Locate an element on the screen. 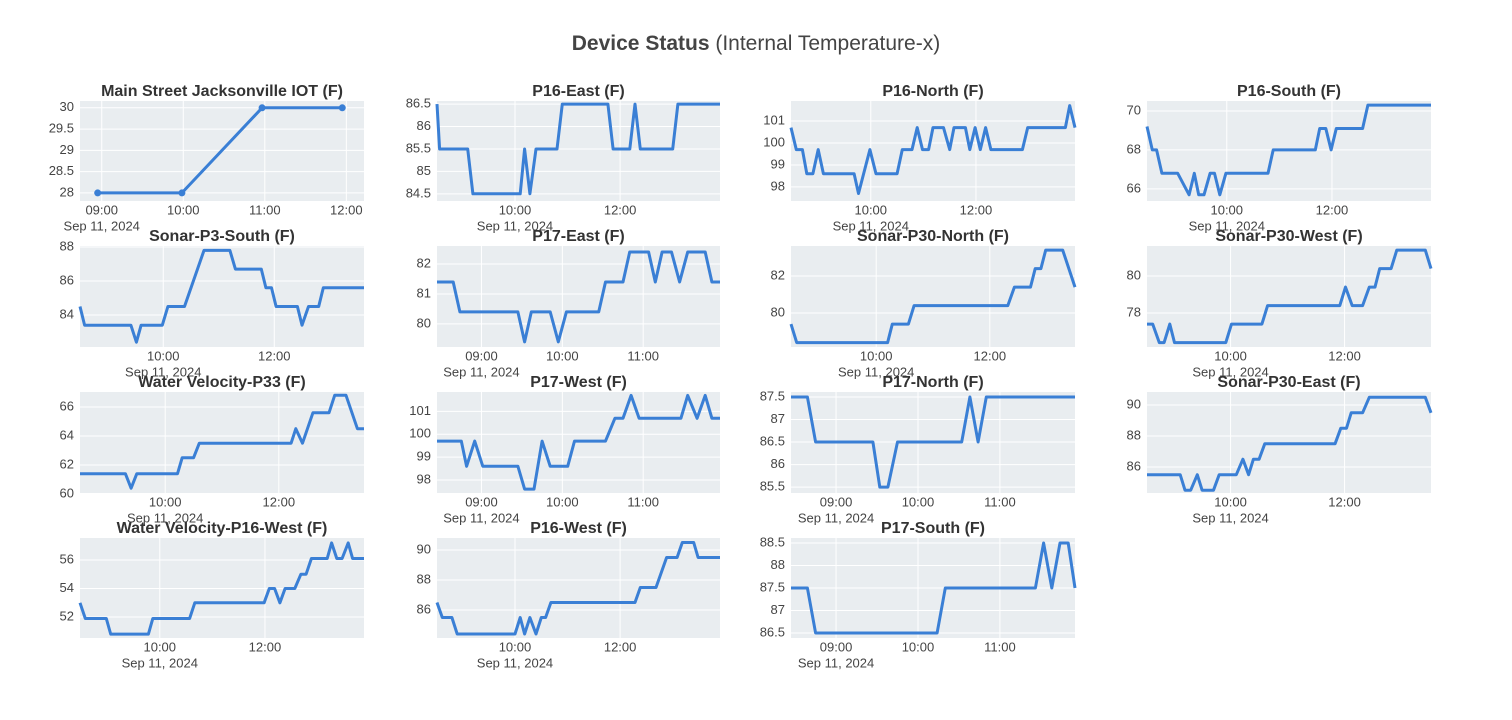  y-tick-label: 62 is located at coordinates (67, 463).